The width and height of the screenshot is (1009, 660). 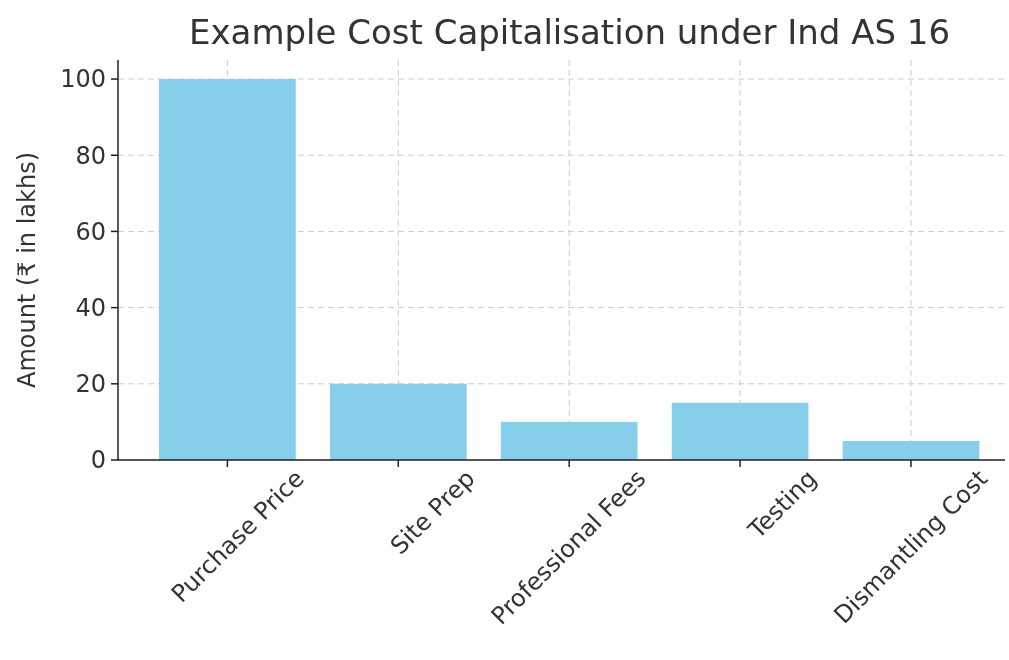 I want to click on y-tick-label: 100, so click(x=83, y=79).